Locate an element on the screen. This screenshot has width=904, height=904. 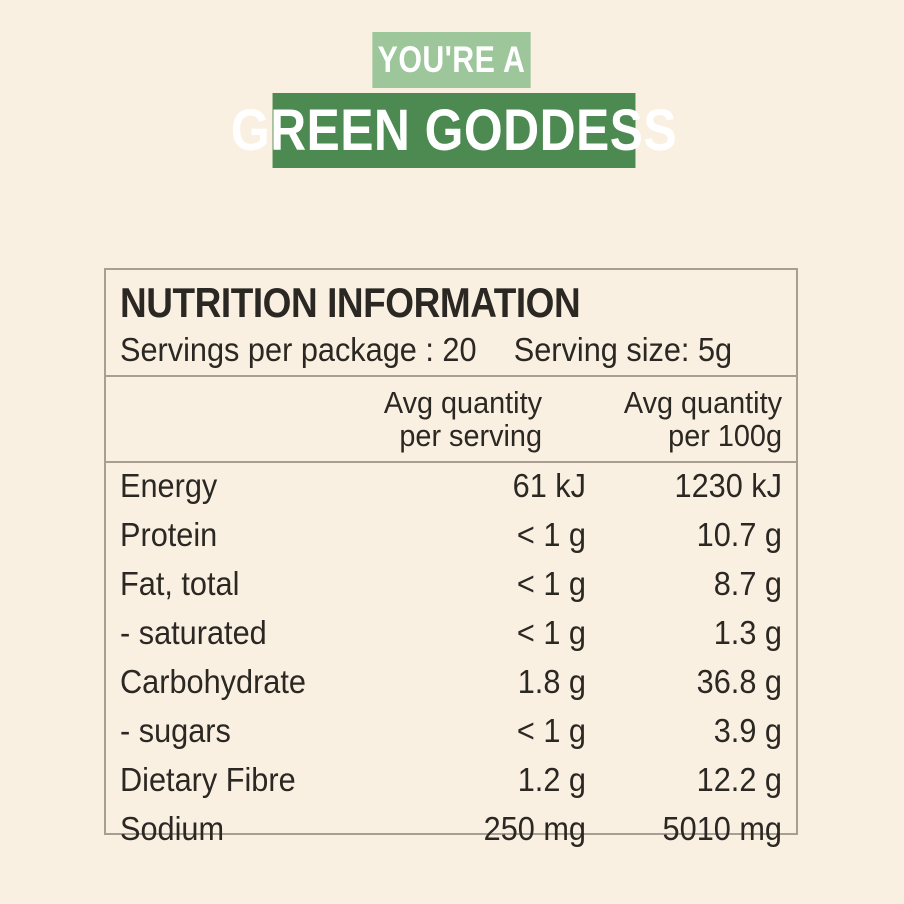
nutrient-value-per-100g: 36.8 g is located at coordinates (739, 681).